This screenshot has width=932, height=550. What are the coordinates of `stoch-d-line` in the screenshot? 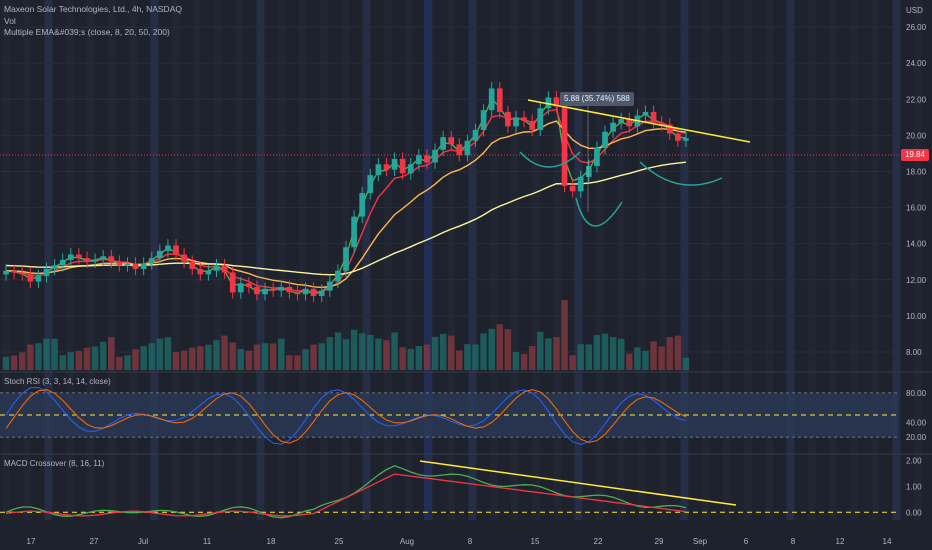 It's located at (346, 416).